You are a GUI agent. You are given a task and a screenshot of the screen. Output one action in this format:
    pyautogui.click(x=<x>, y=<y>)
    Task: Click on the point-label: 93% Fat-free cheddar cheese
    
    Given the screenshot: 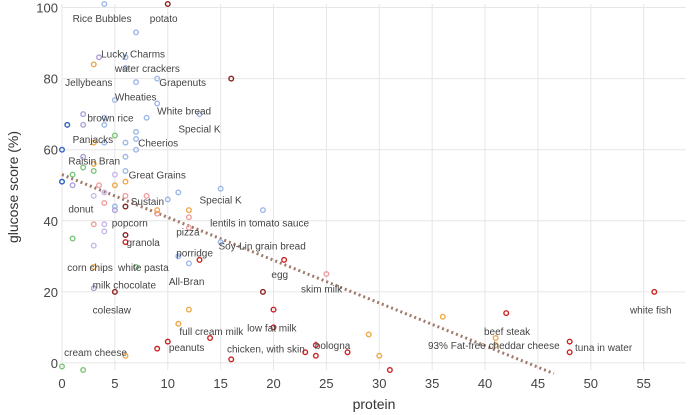 What is the action you would take?
    pyautogui.click(x=494, y=346)
    